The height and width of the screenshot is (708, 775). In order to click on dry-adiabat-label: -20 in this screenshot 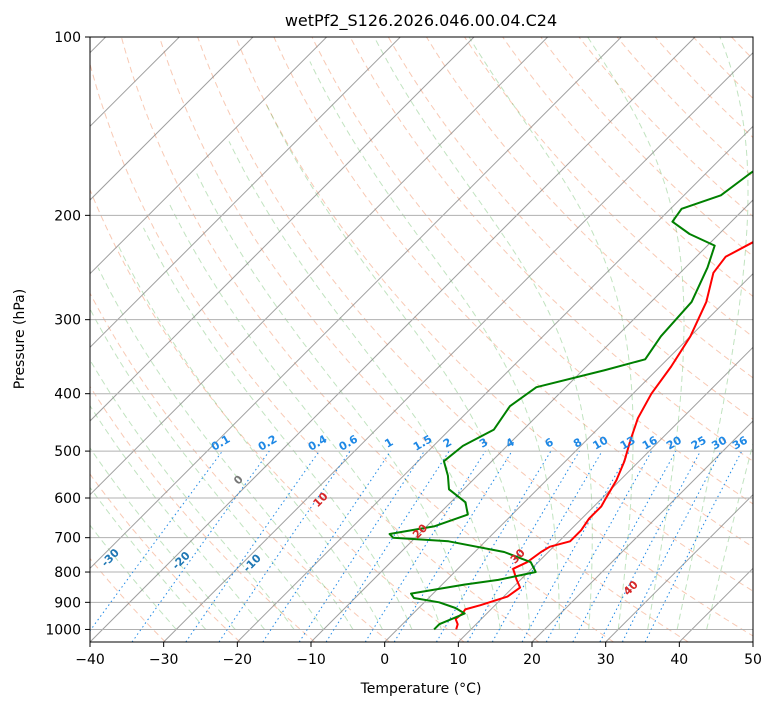, I will do `click(181, 560)`.